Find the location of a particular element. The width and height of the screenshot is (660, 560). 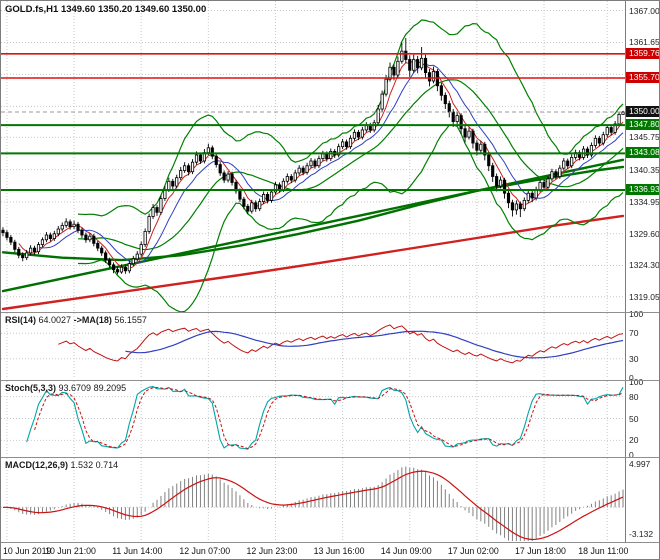

price-axis-label: 1319.05 is located at coordinates (644, 296).